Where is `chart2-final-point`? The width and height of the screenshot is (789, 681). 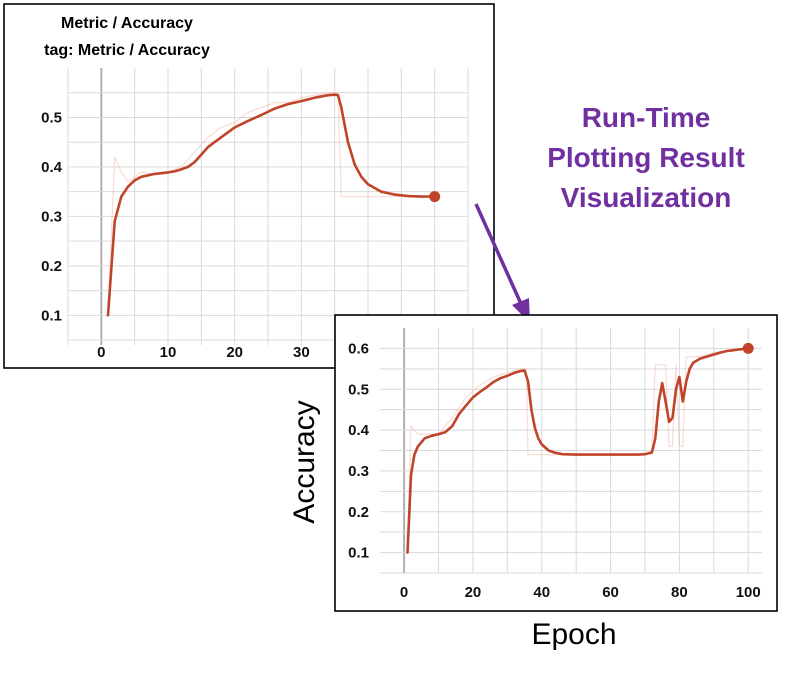 chart2-final-point is located at coordinates (748, 348).